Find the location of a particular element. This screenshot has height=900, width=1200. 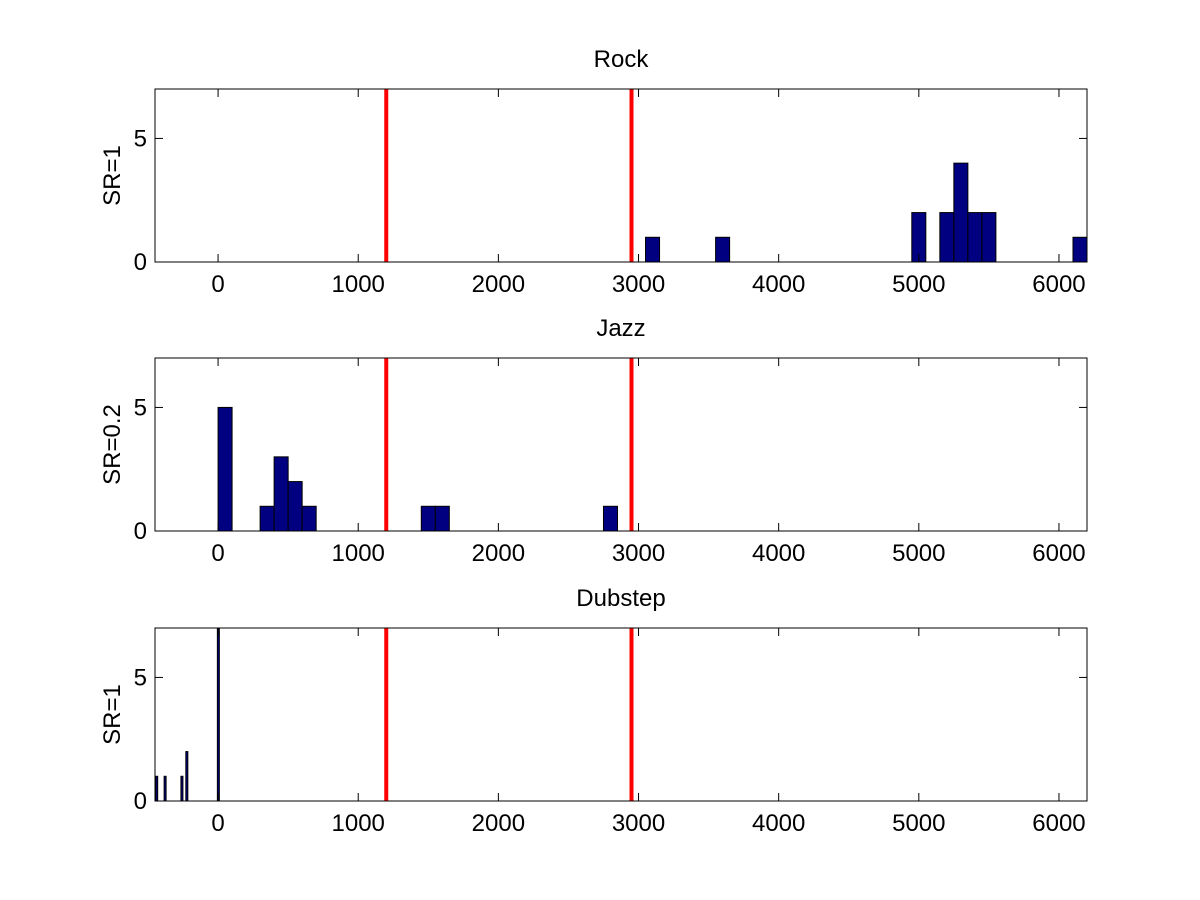

chart-title: Rock is located at coordinates (622, 59).